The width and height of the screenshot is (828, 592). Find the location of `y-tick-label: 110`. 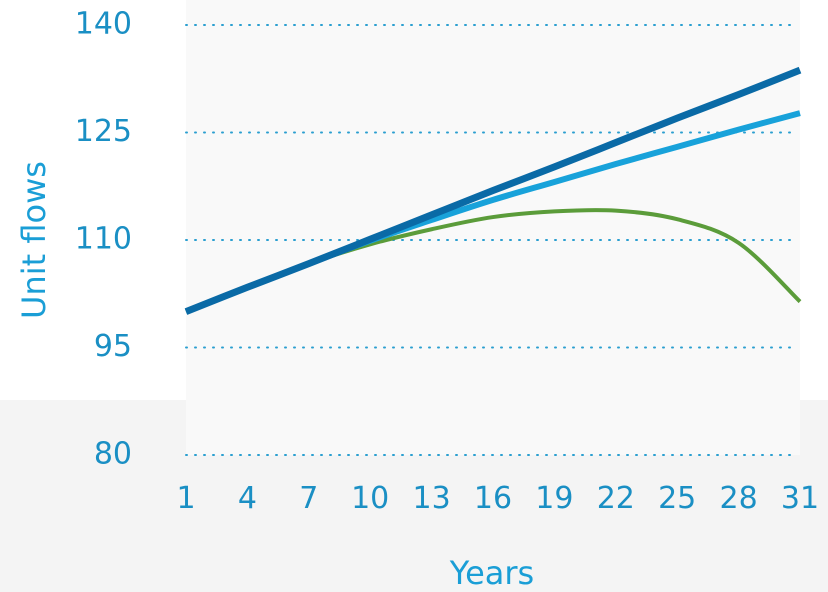

y-tick-label: 110 is located at coordinates (103, 239).